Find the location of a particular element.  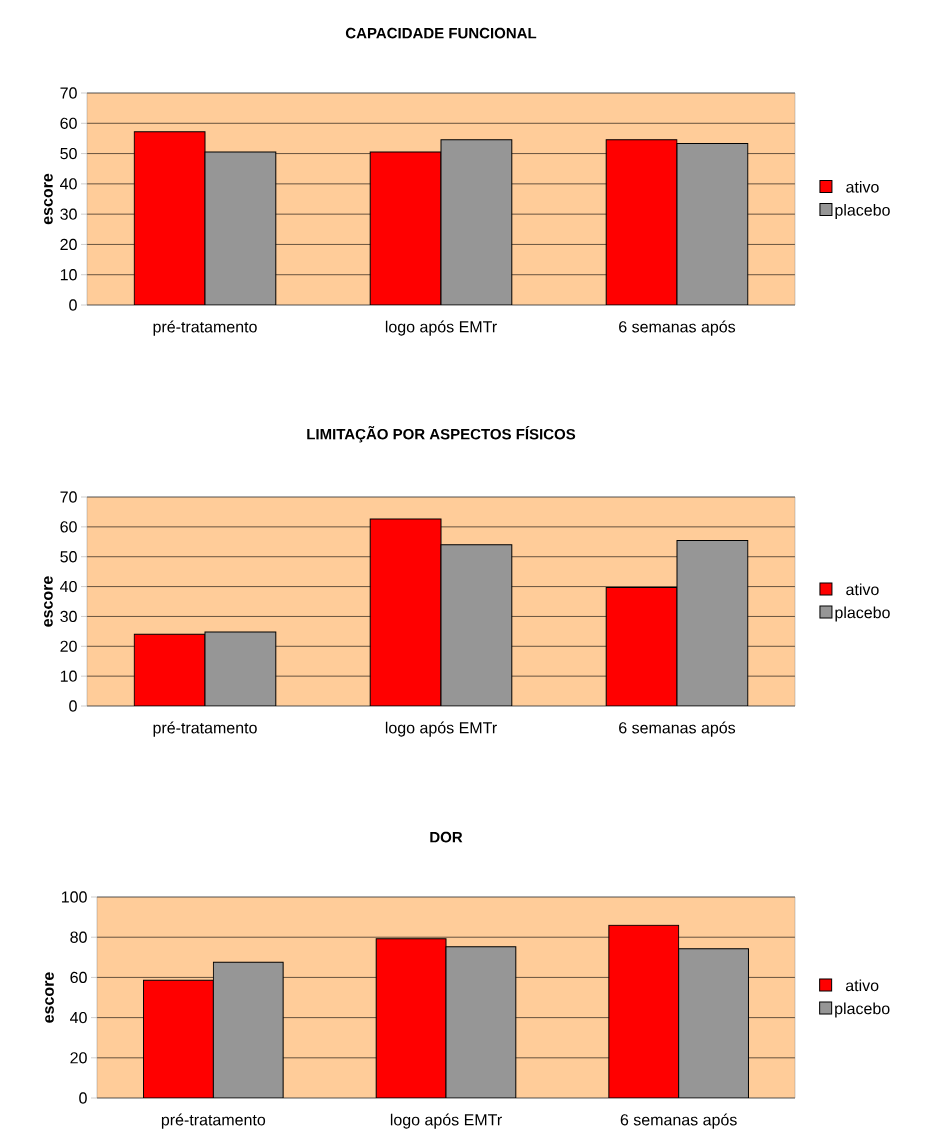

chart-title: DOR is located at coordinates (446, 837).